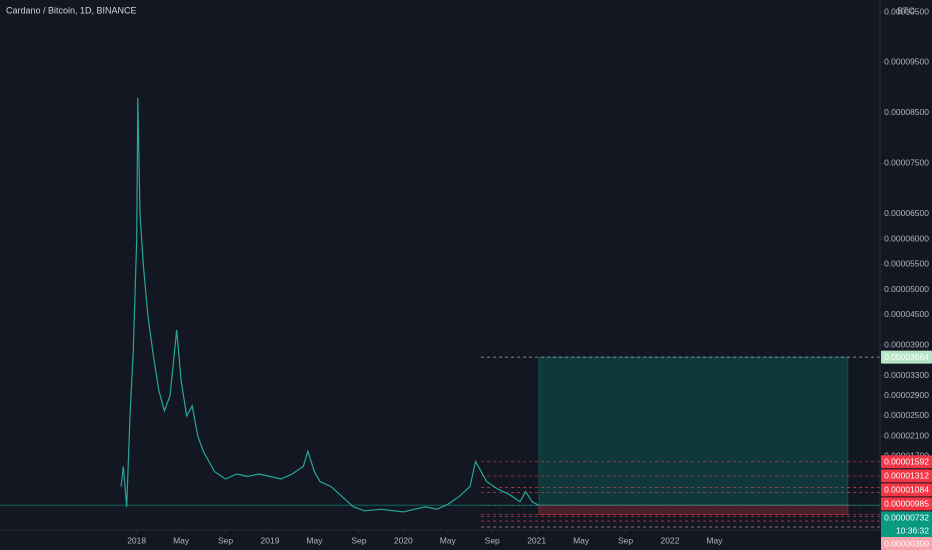 The height and width of the screenshot is (550, 932). What do you see at coordinates (906, 238) in the screenshot?
I see `y-tick-label: 0.00006000` at bounding box center [906, 238].